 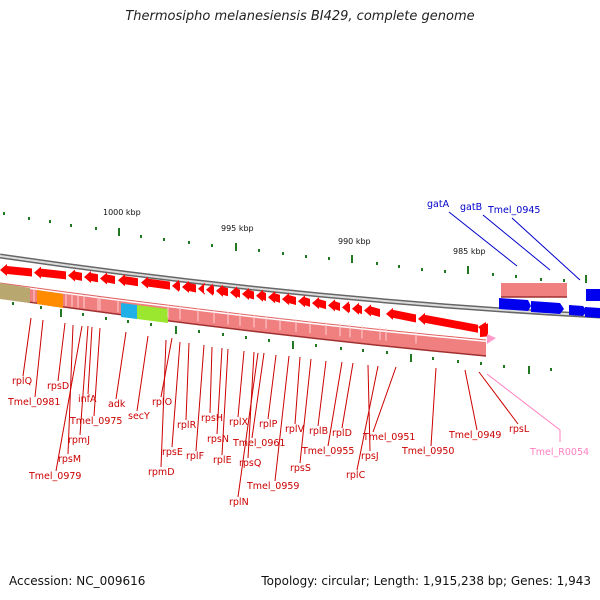 I want to click on gene-label-gatb: gatB, so click(x=471, y=207).